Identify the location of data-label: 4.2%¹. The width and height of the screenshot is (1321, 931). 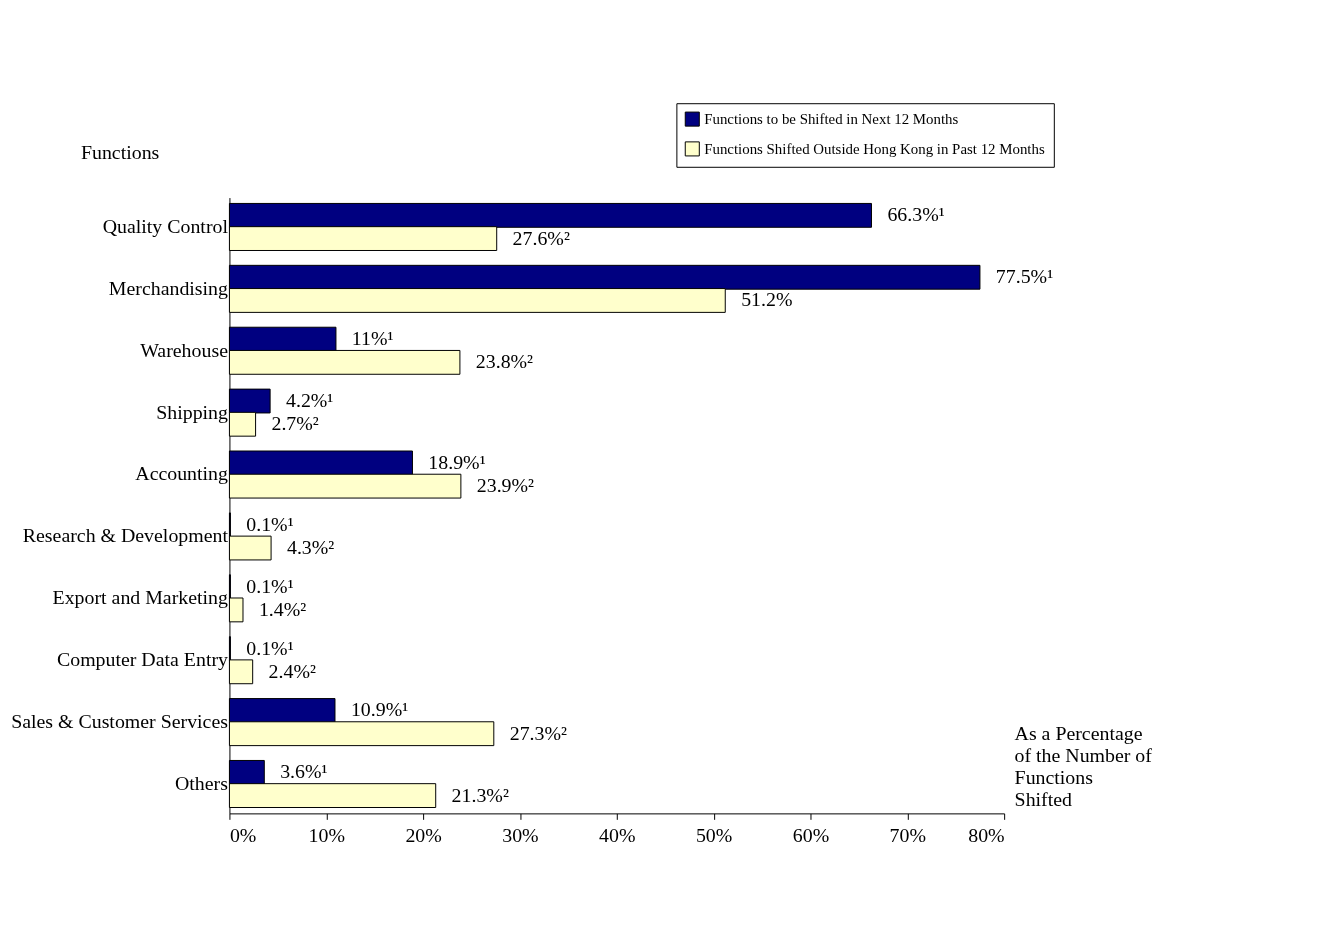
(310, 400).